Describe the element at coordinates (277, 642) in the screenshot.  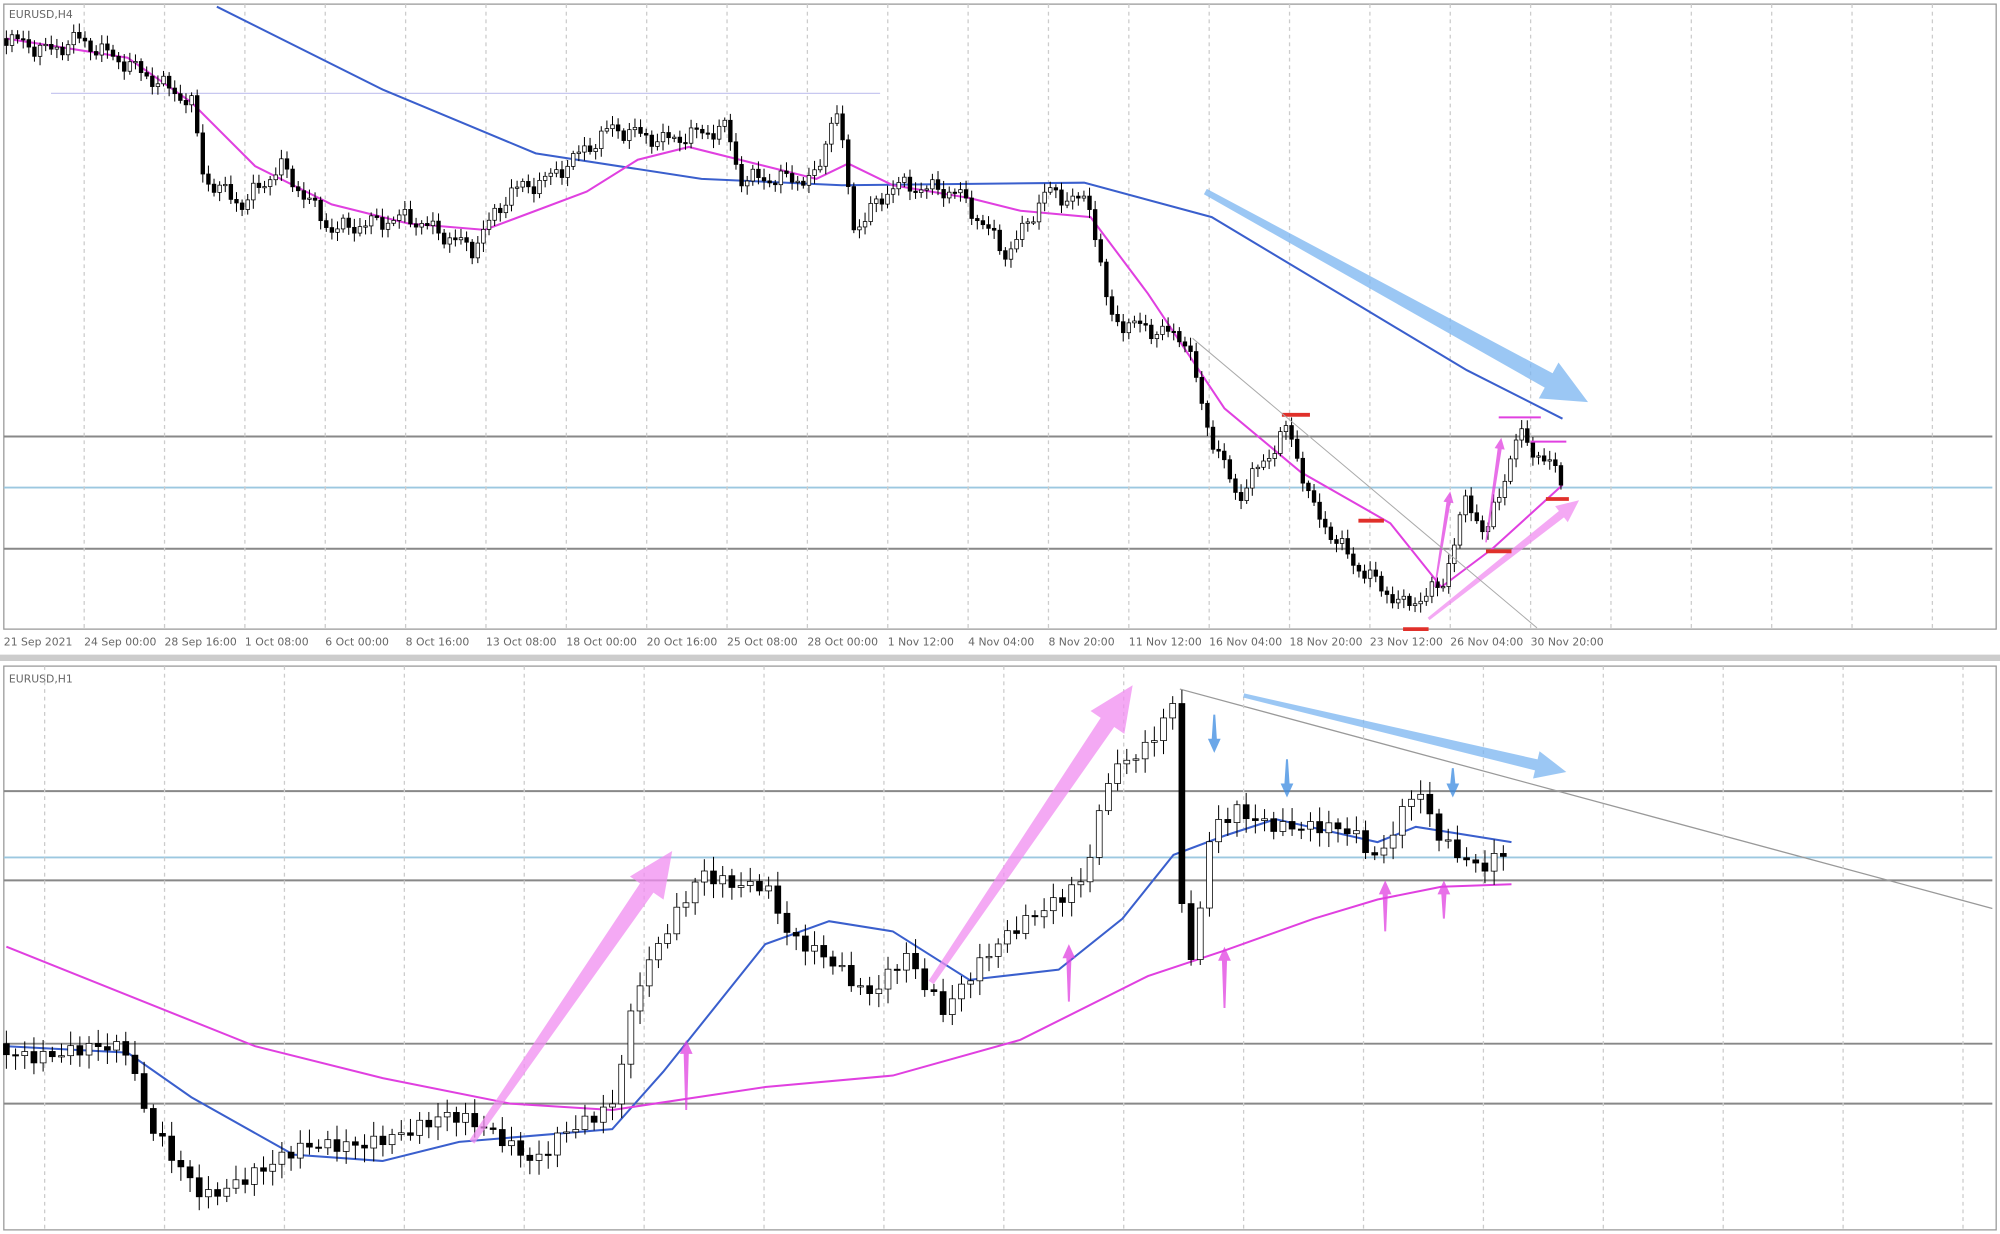
I see `time-label: 1 Oct 08:00` at that location.